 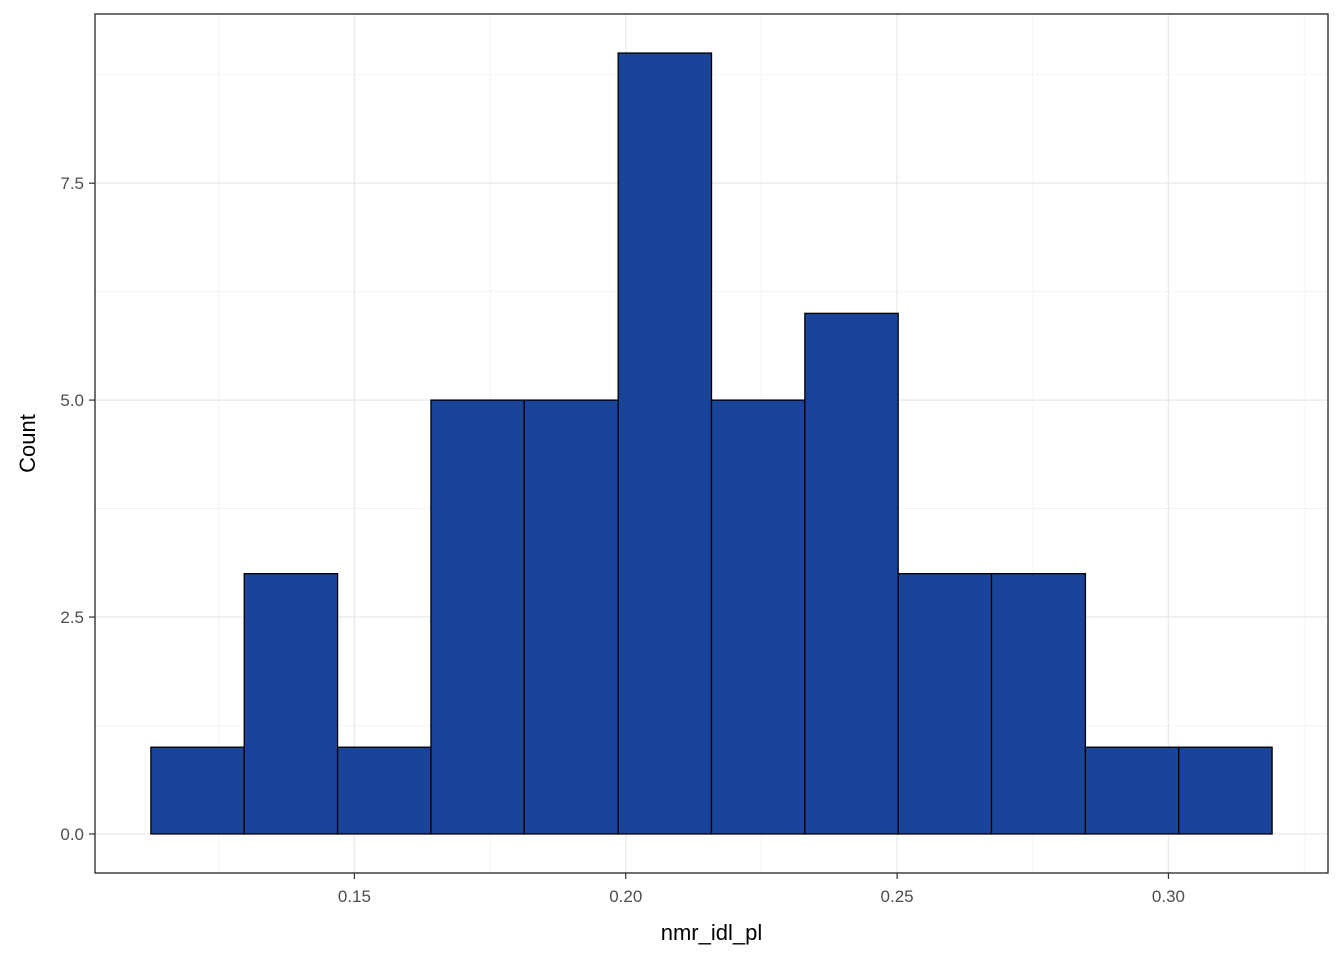 What do you see at coordinates (354, 896) in the screenshot?
I see `x-tick-label: 0.15` at bounding box center [354, 896].